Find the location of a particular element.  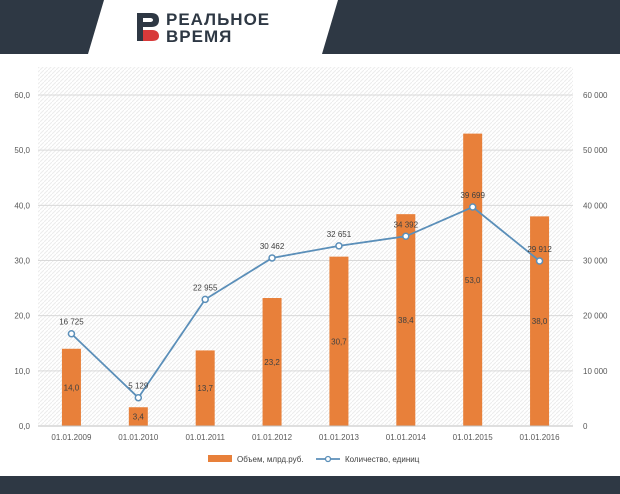

bar-value-label: 13,7 is located at coordinates (205, 388).